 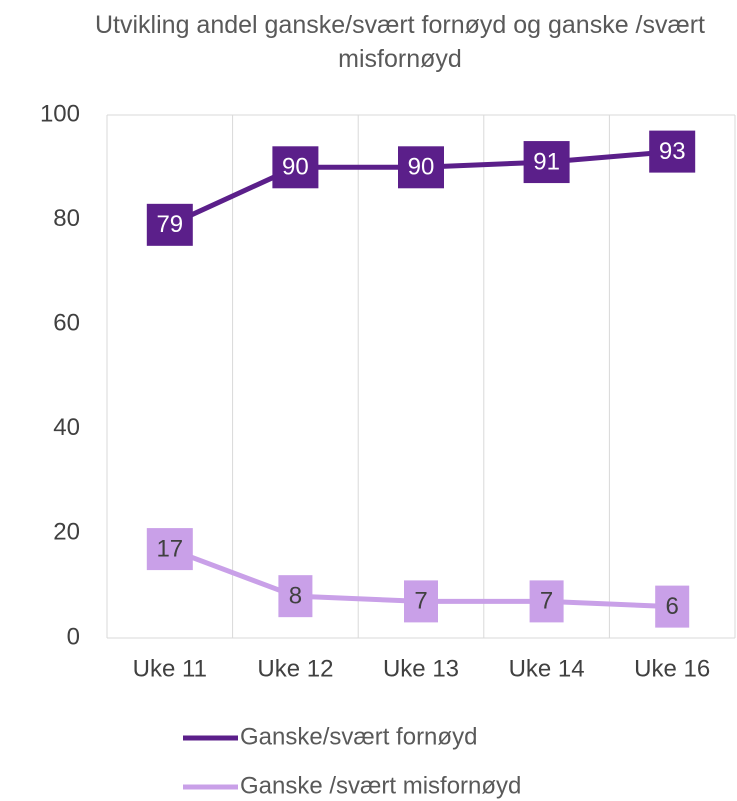 I want to click on data-label: 8, so click(x=295, y=596).